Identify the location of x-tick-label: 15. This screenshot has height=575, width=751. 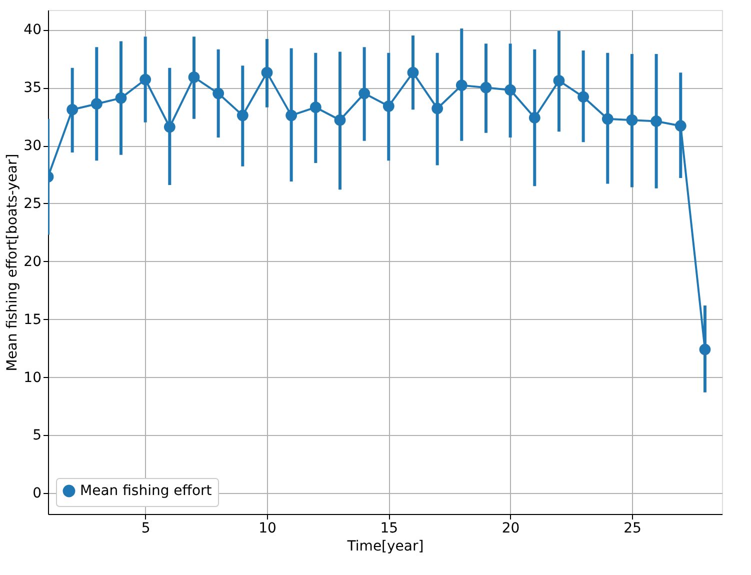
(389, 528).